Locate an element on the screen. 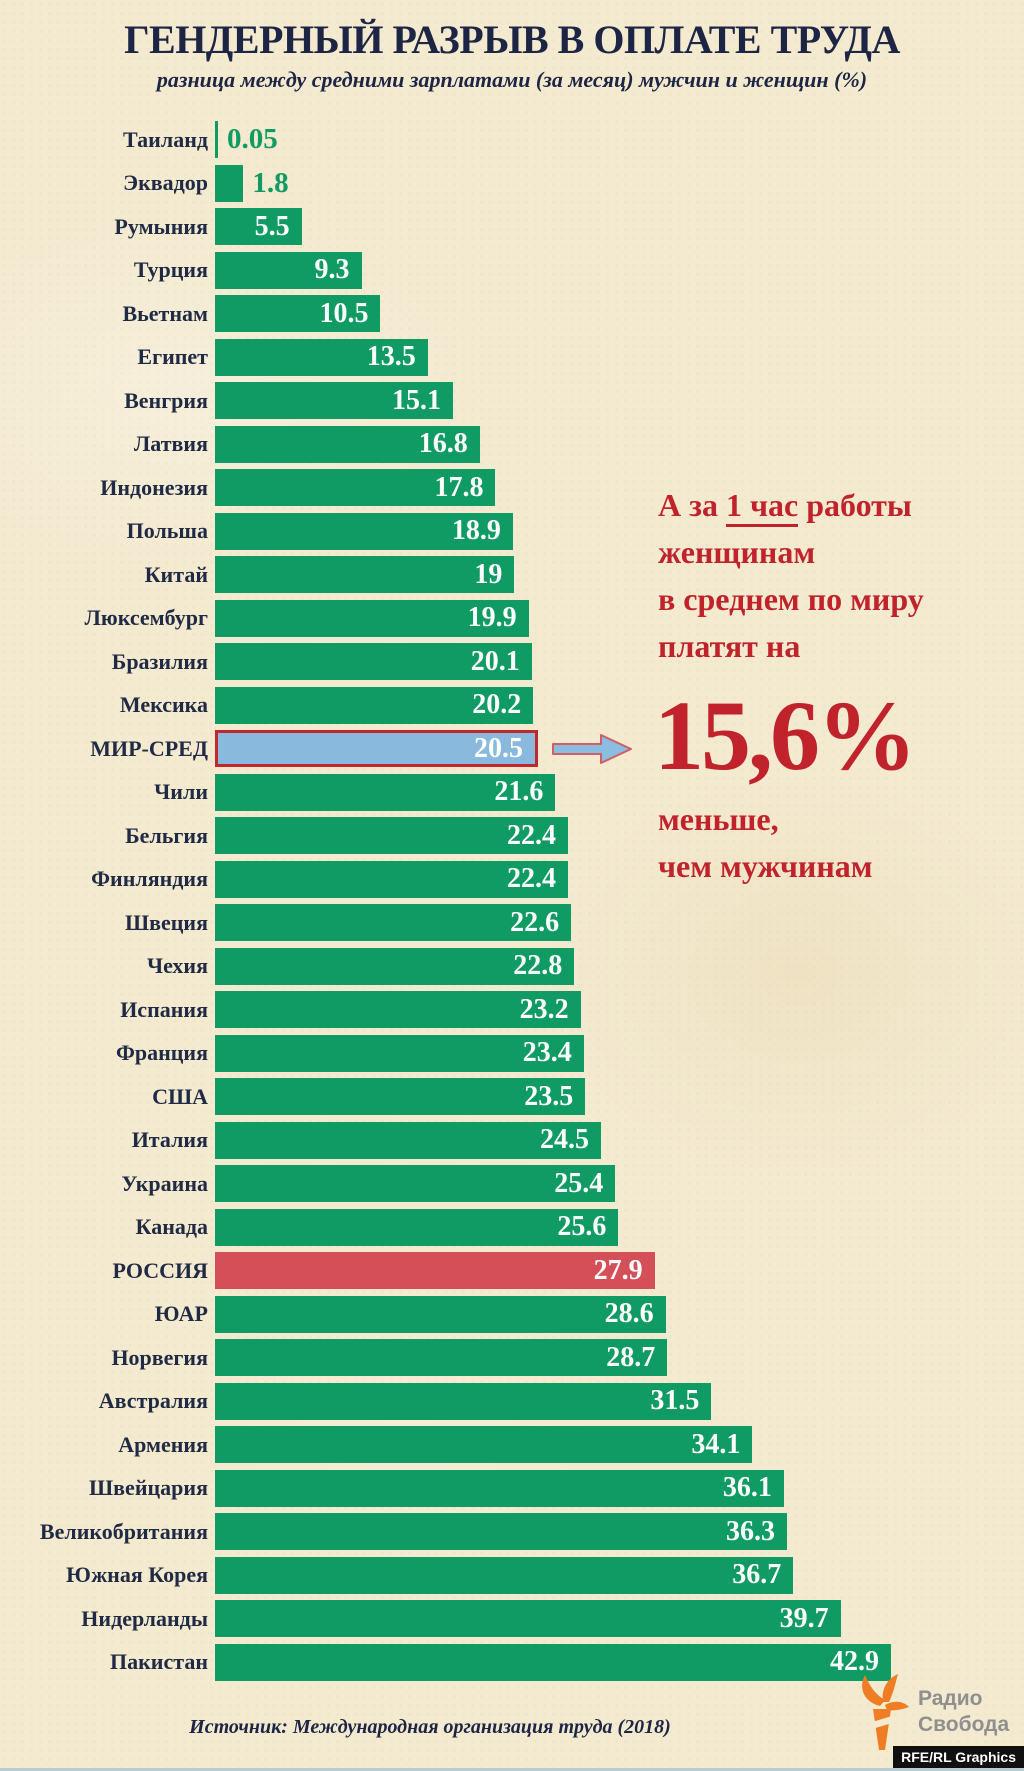 The height and width of the screenshot is (1771, 1024). bar-area: 18.9 is located at coordinates (553, 531).